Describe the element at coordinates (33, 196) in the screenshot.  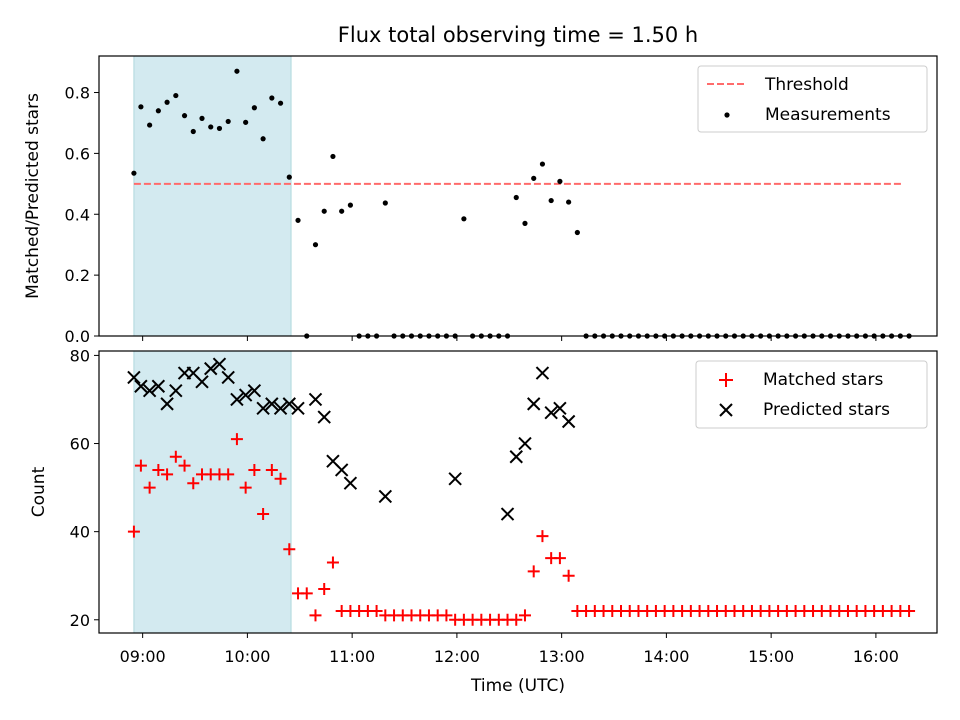
I see `y-axis-label: Matched/Predicted stars` at that location.